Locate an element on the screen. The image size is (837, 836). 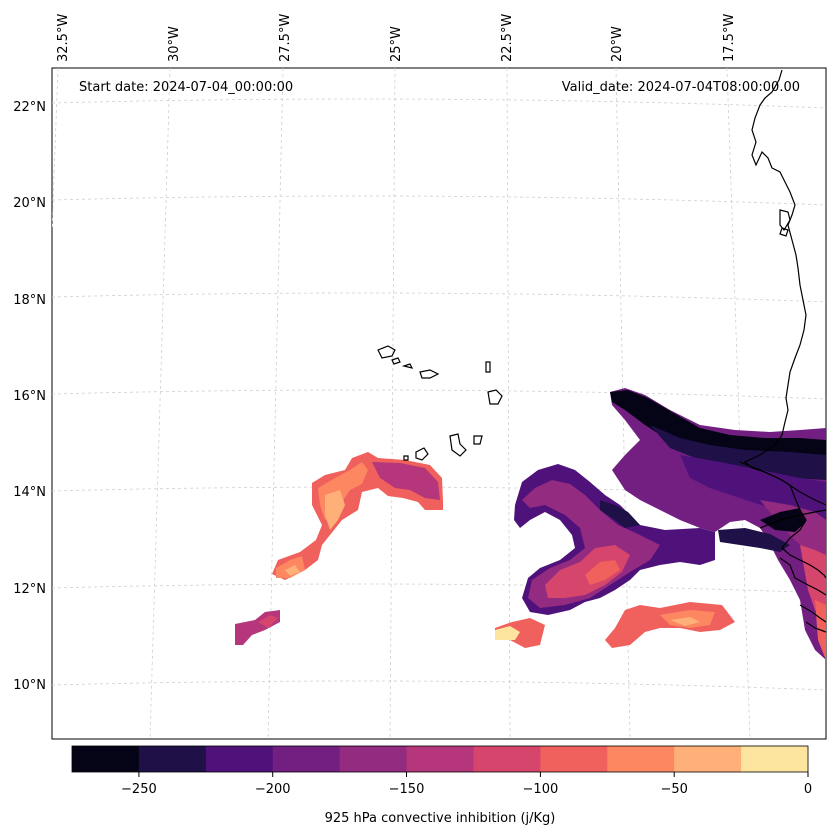
latitude-labels: 22°N 20°N 18°N 16°N 14°N 12°N 10°N is located at coordinates (29, 396).